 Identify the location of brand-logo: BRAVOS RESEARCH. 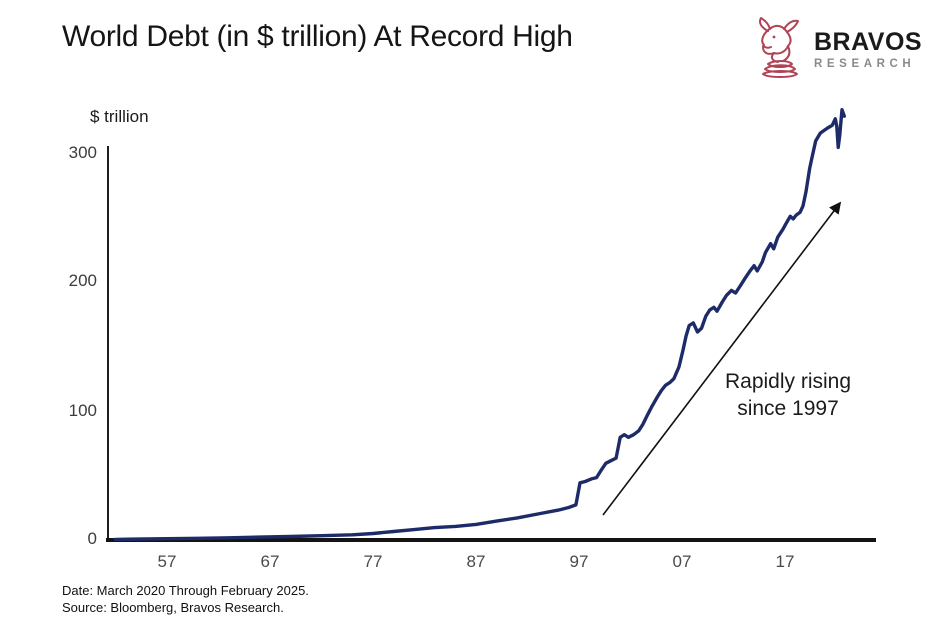
(836, 48).